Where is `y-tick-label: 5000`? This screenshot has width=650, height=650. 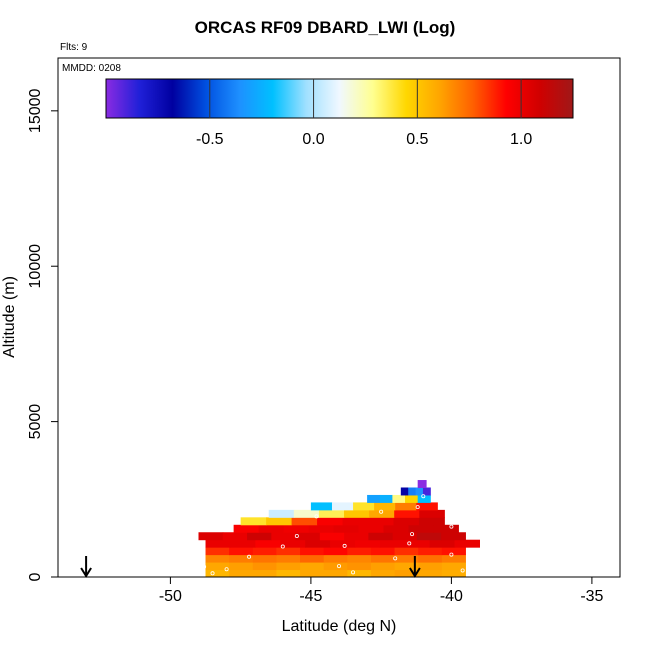 y-tick-label: 5000 is located at coordinates (35, 422).